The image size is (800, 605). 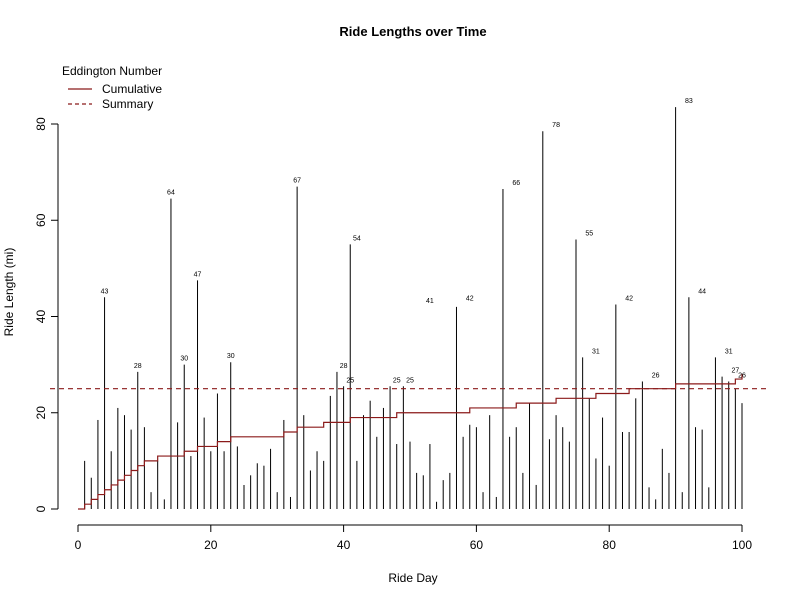 What do you see at coordinates (412, 578) in the screenshot?
I see `x-axis-label: Ride Day` at bounding box center [412, 578].